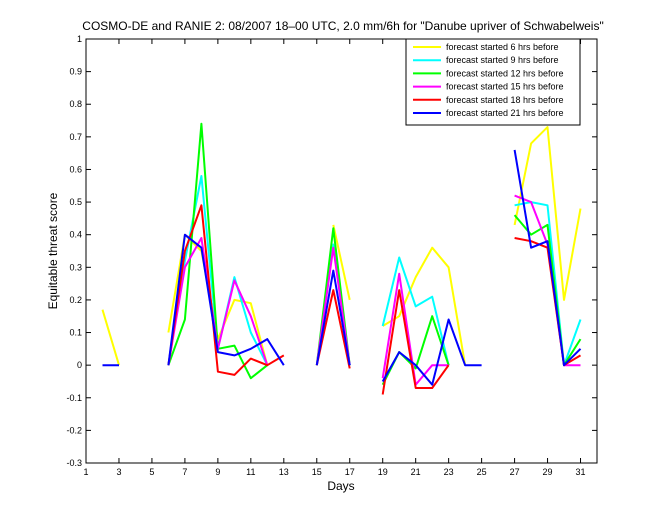  Describe the element at coordinates (505, 113) in the screenshot. I see `legend-entry: forecast started 21 hrs before` at that location.